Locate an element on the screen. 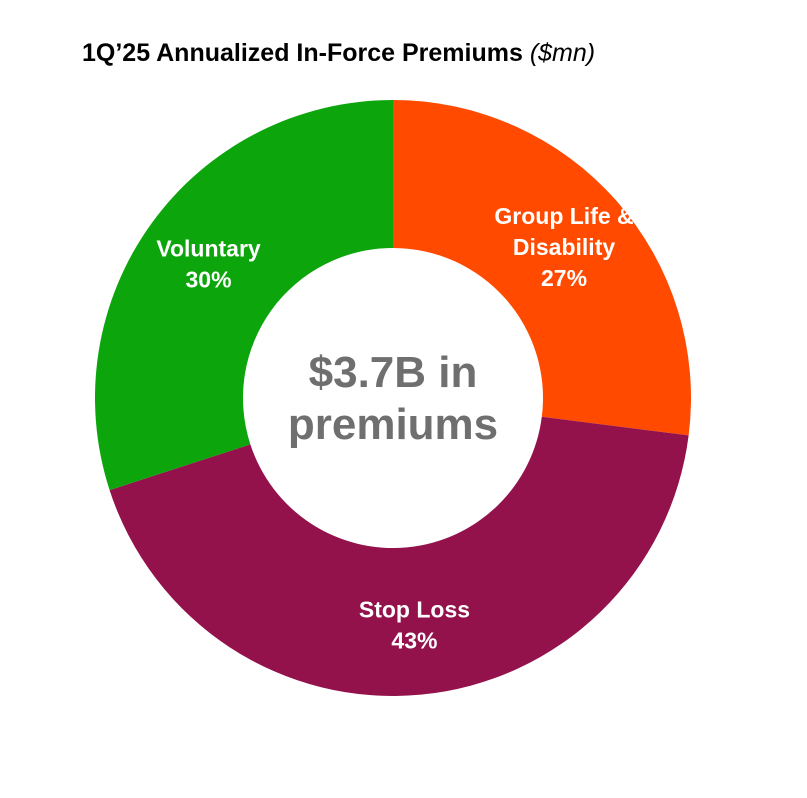 This screenshot has width=807, height=798. slice-value-label-group-life-disability: 27% is located at coordinates (564, 278).